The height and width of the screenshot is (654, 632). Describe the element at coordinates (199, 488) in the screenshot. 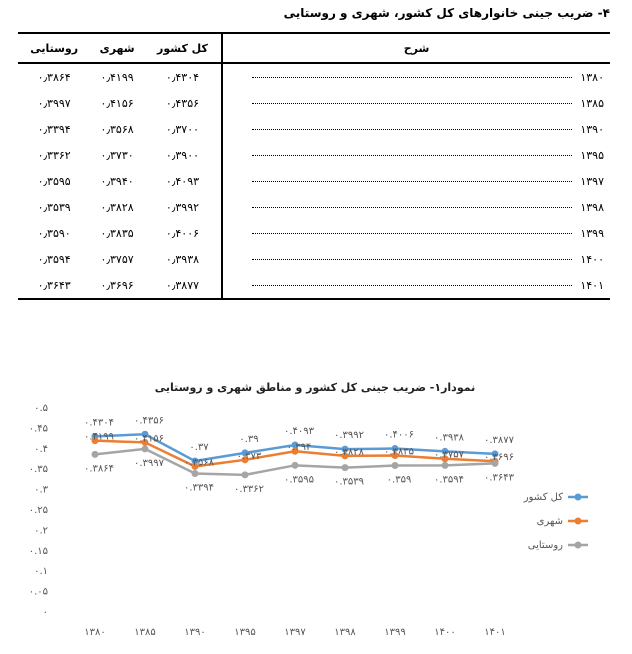

I see `data-label: ۰.۳۳۹۴` at that location.